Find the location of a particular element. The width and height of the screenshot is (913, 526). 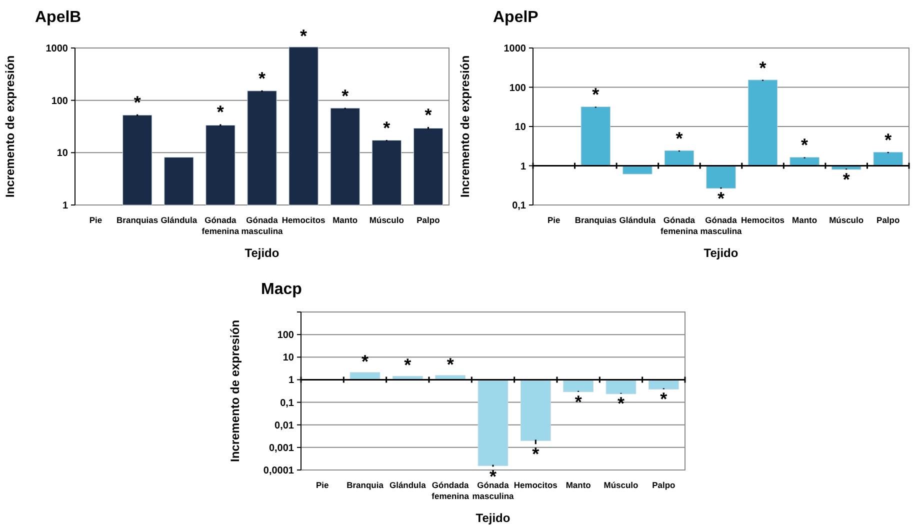

chart-title: ApelB is located at coordinates (58, 17).